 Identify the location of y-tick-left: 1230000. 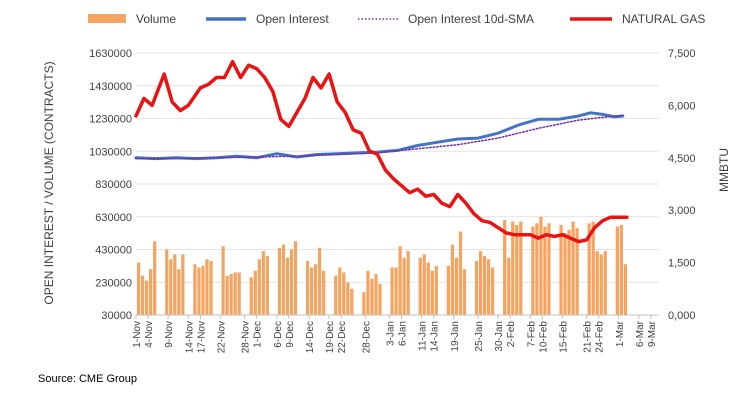
(110, 120).